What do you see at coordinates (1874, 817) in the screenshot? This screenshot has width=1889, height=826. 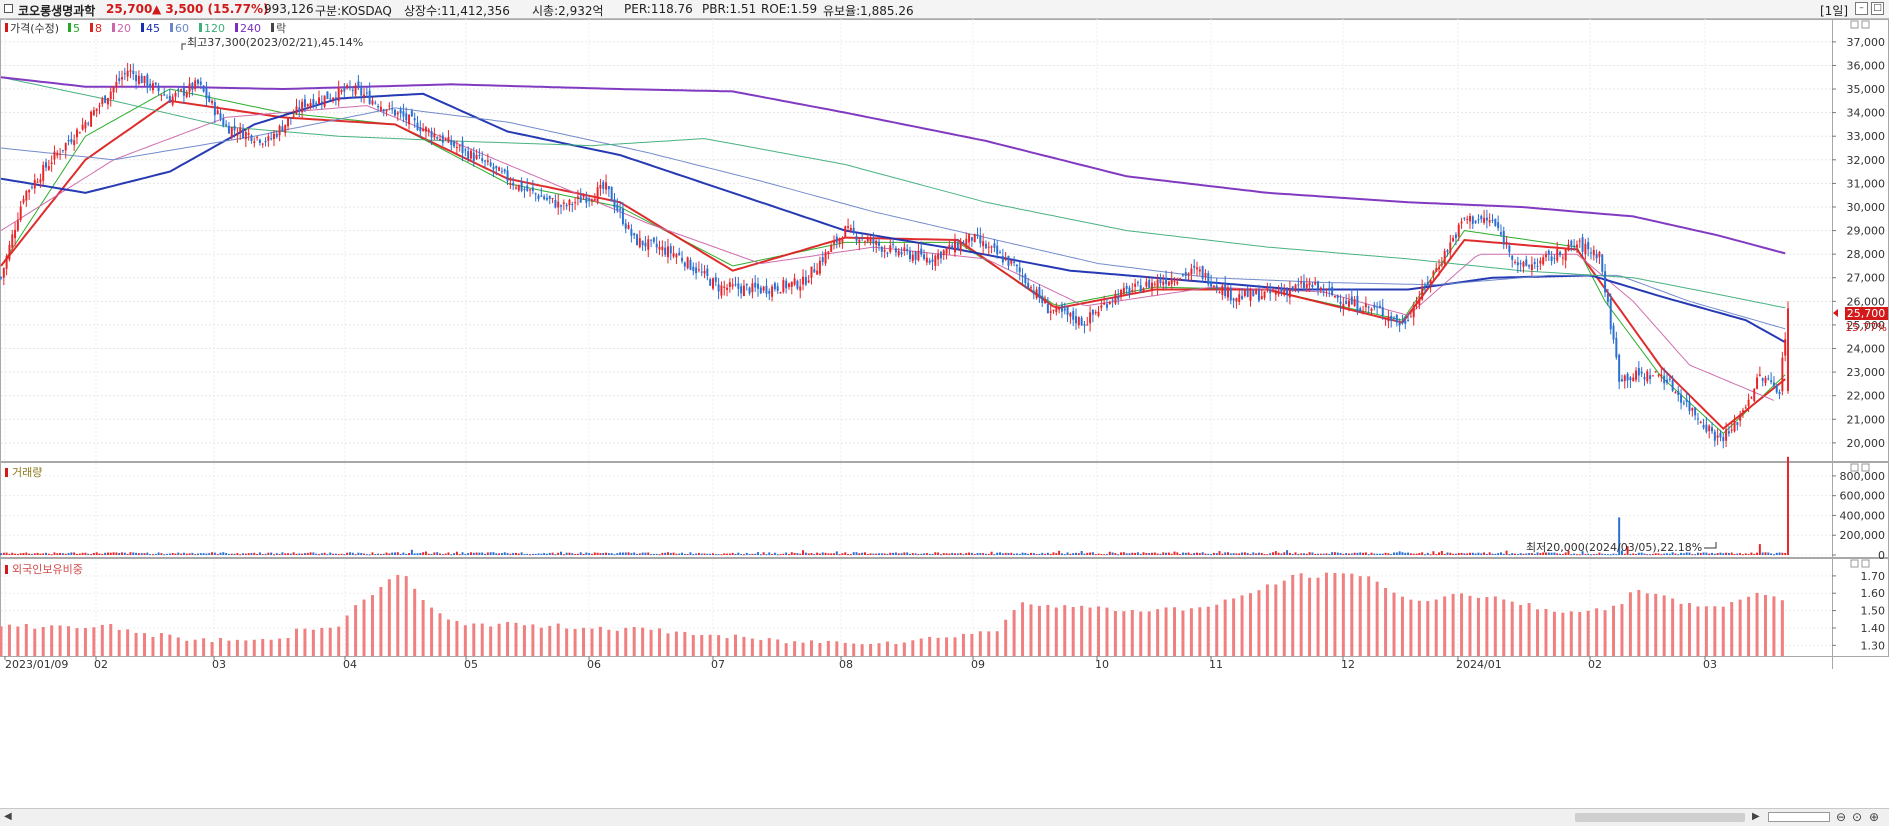 I see `zoom-in-icon: ⊕` at bounding box center [1874, 817].